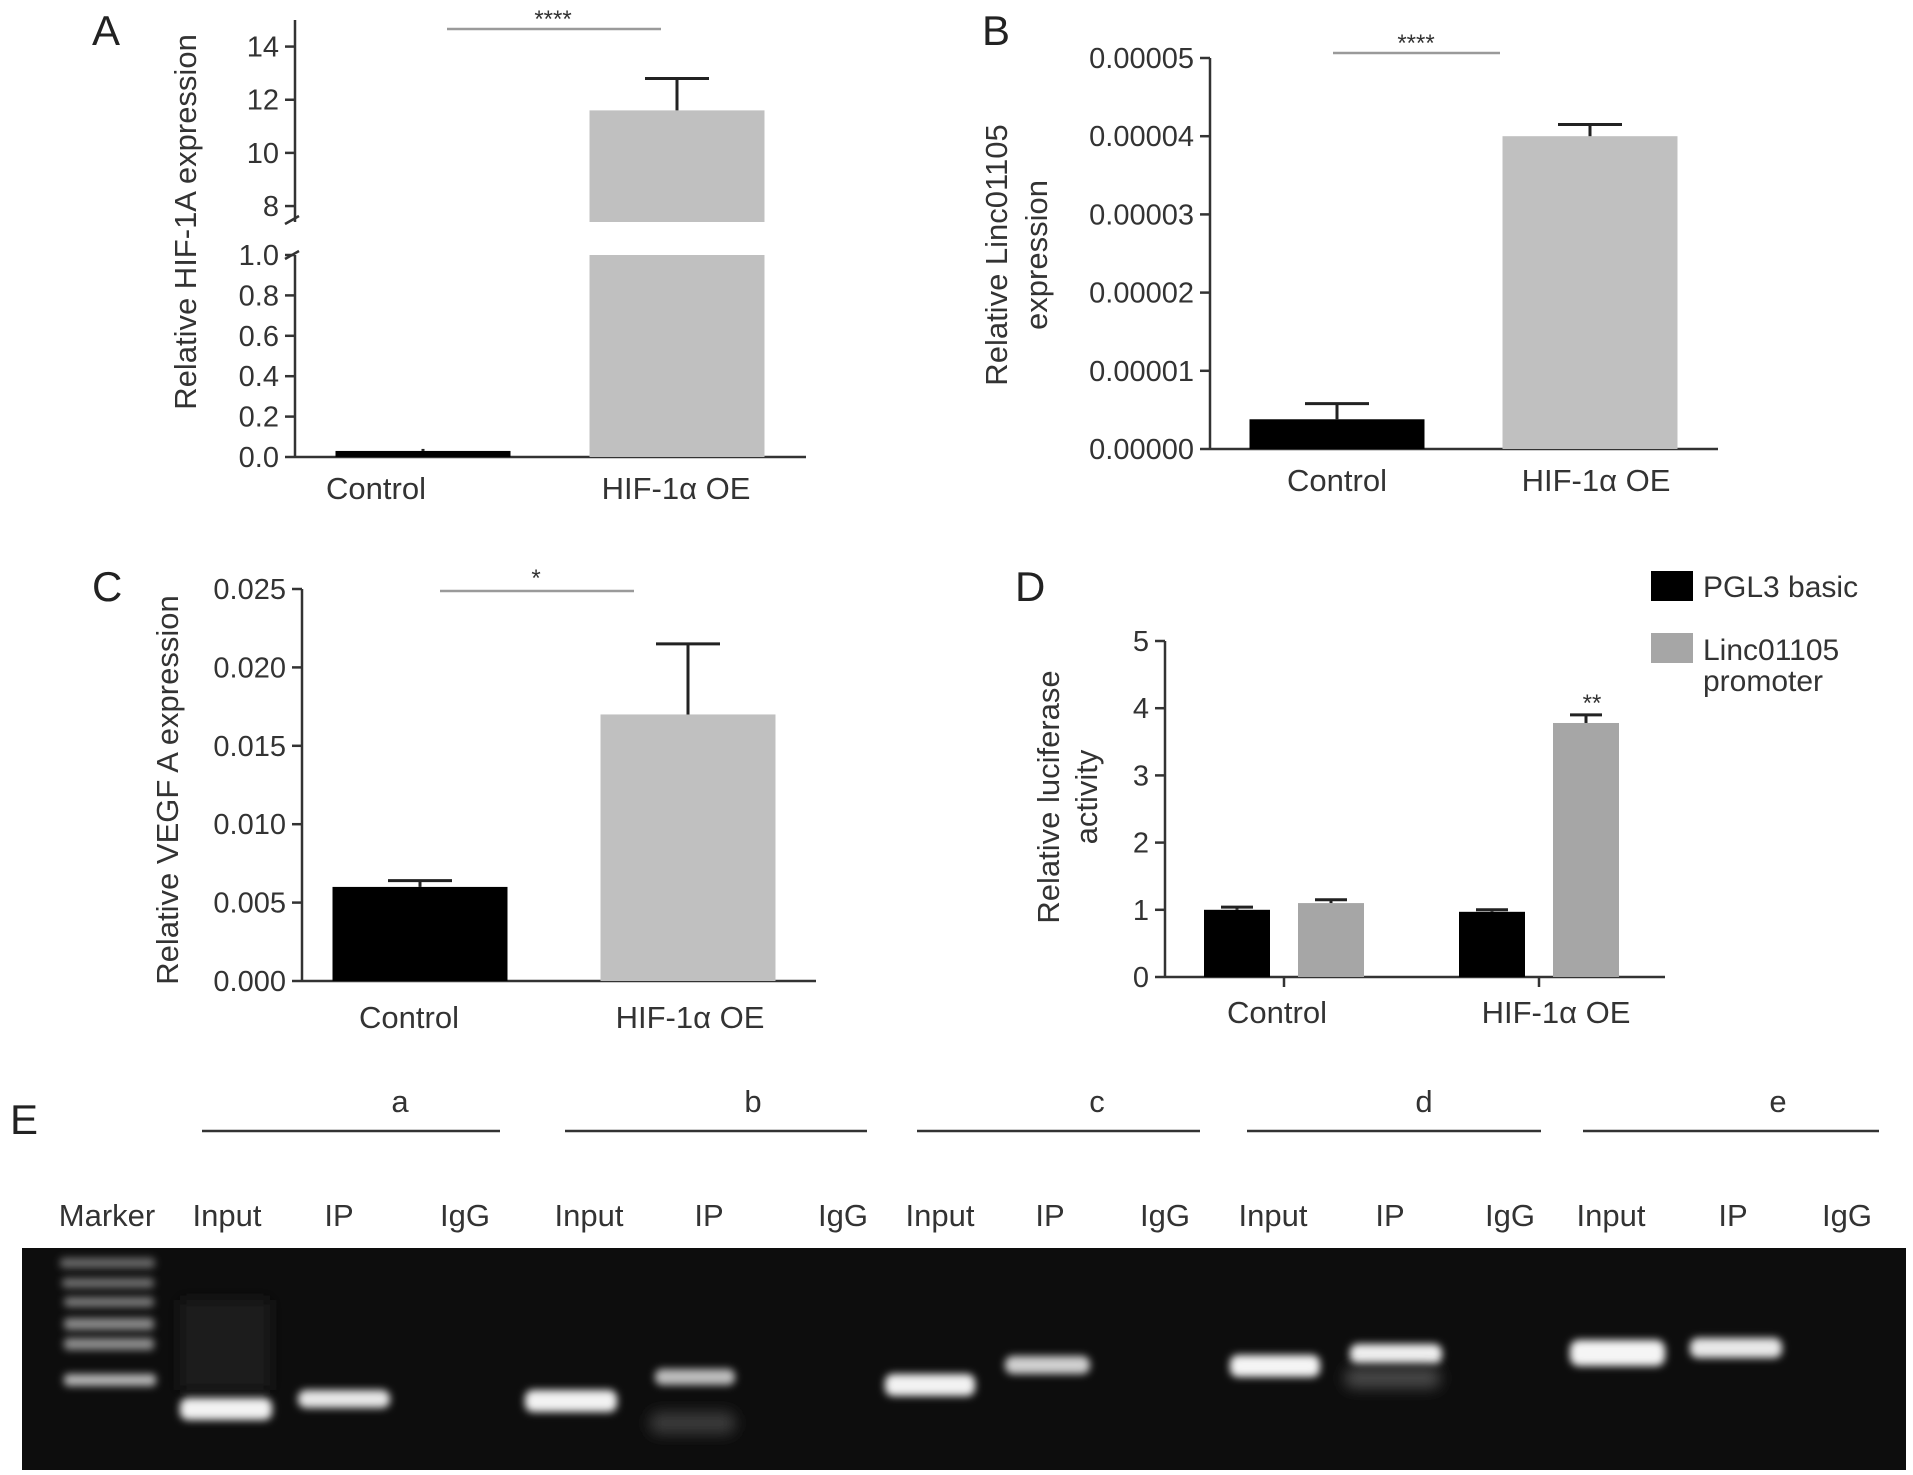 This screenshot has height=1475, width=1913. Describe the element at coordinates (571, 1401) in the screenshot. I see `gel-band-b-input` at that location.